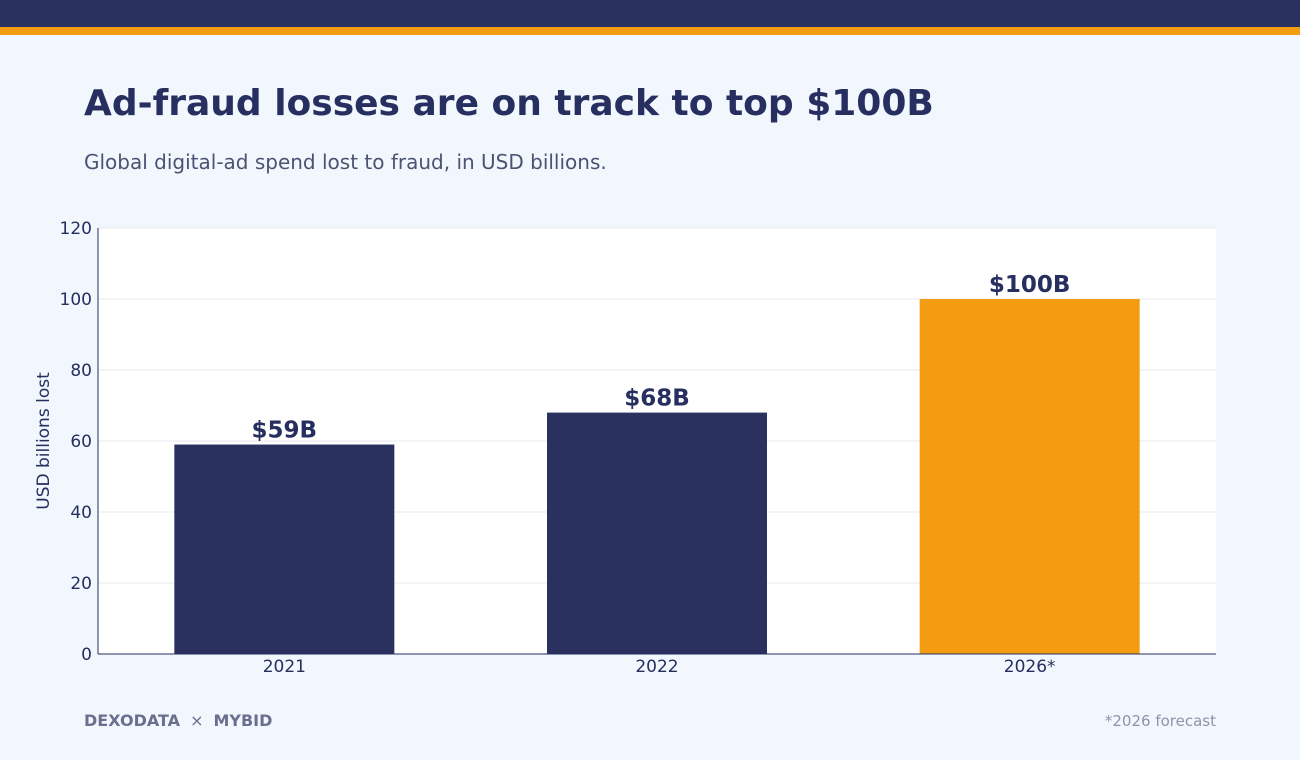 The height and width of the screenshot is (760, 1300). Describe the element at coordinates (76, 229) in the screenshot. I see `y-tick-label: 120` at that location.